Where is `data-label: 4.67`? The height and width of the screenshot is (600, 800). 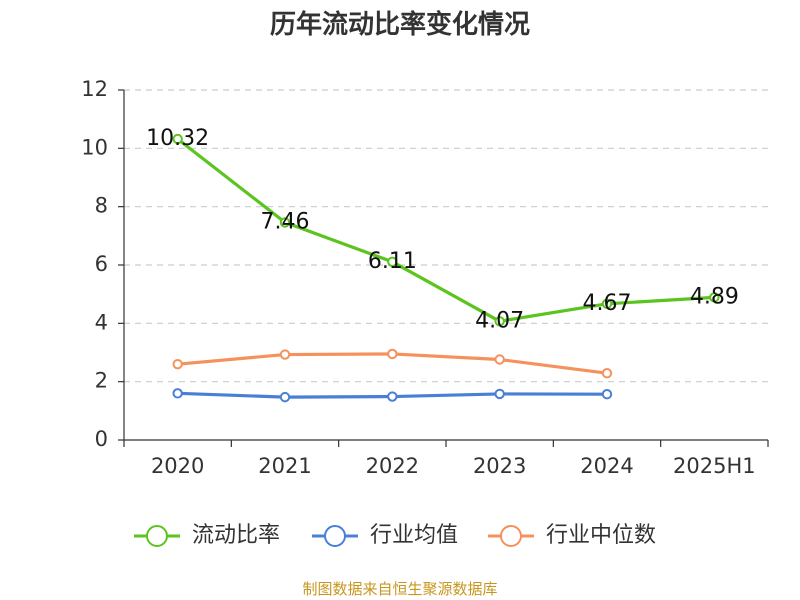
data-label: 4.67 is located at coordinates (607, 303).